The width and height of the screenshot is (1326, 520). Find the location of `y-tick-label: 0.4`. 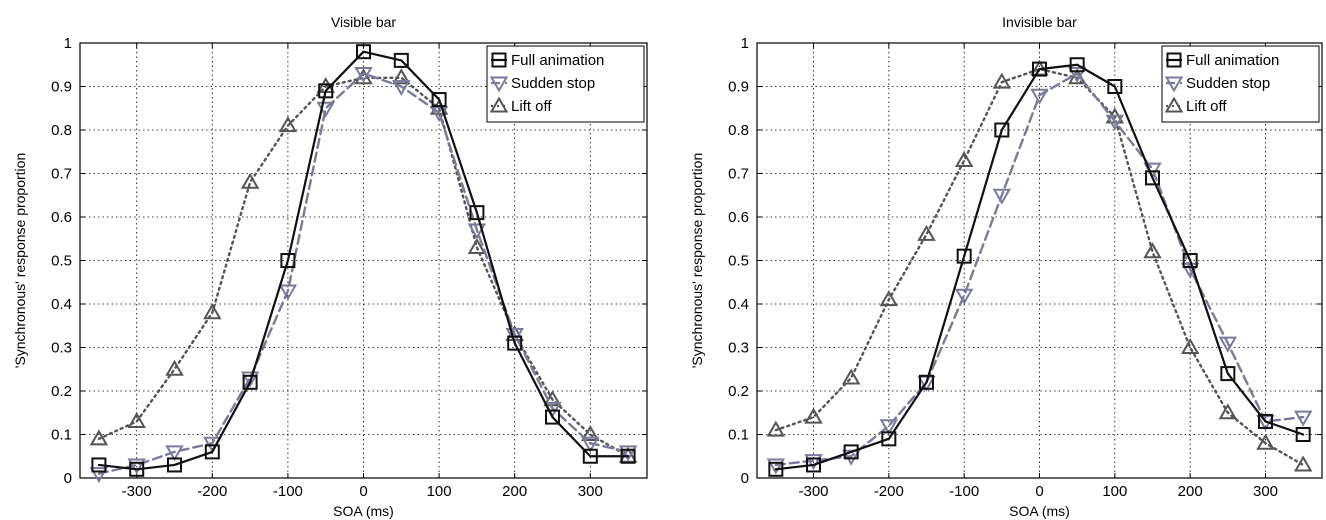

y-tick-label: 0.4 is located at coordinates (61, 304).